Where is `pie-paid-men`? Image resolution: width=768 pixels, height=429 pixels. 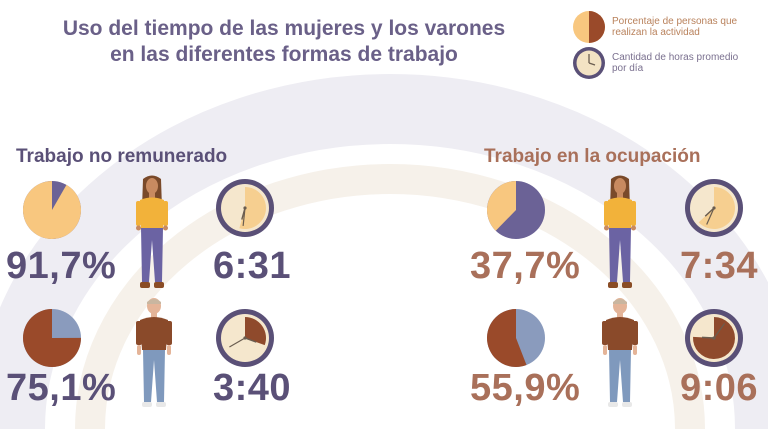 pie-paid-men is located at coordinates (516, 338).